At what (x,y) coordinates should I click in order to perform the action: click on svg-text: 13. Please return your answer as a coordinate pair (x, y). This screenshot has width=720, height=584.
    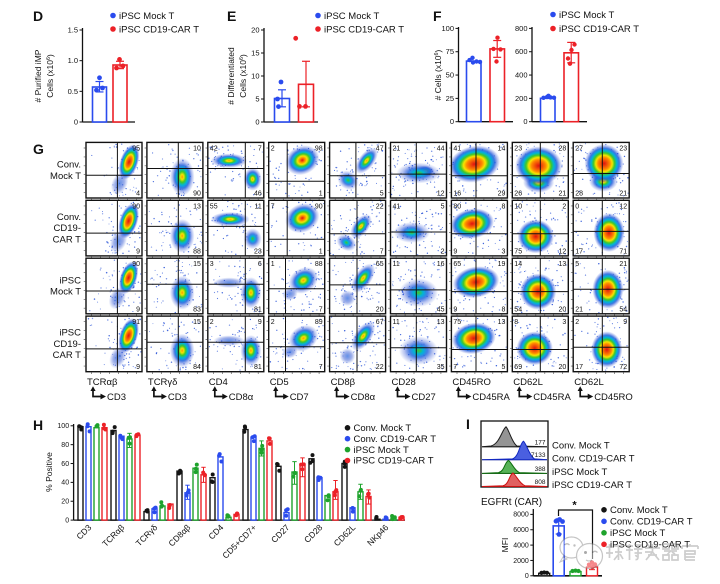
    Looking at the image, I should click on (441, 322).